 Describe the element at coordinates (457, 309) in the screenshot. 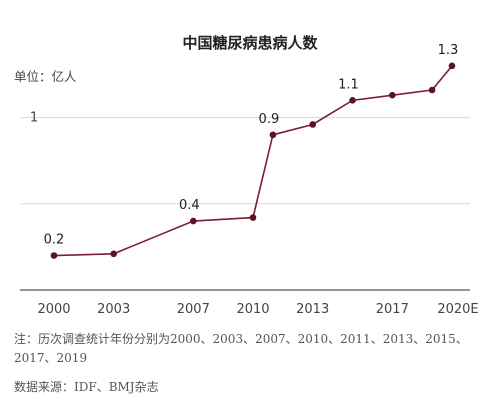

I see `x-tick-label: 2020E` at that location.